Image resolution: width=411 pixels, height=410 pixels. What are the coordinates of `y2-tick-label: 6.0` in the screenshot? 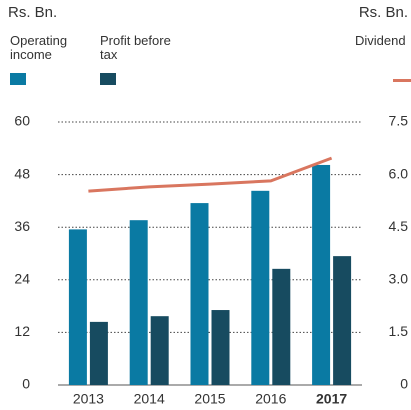 It's located at (399, 173).